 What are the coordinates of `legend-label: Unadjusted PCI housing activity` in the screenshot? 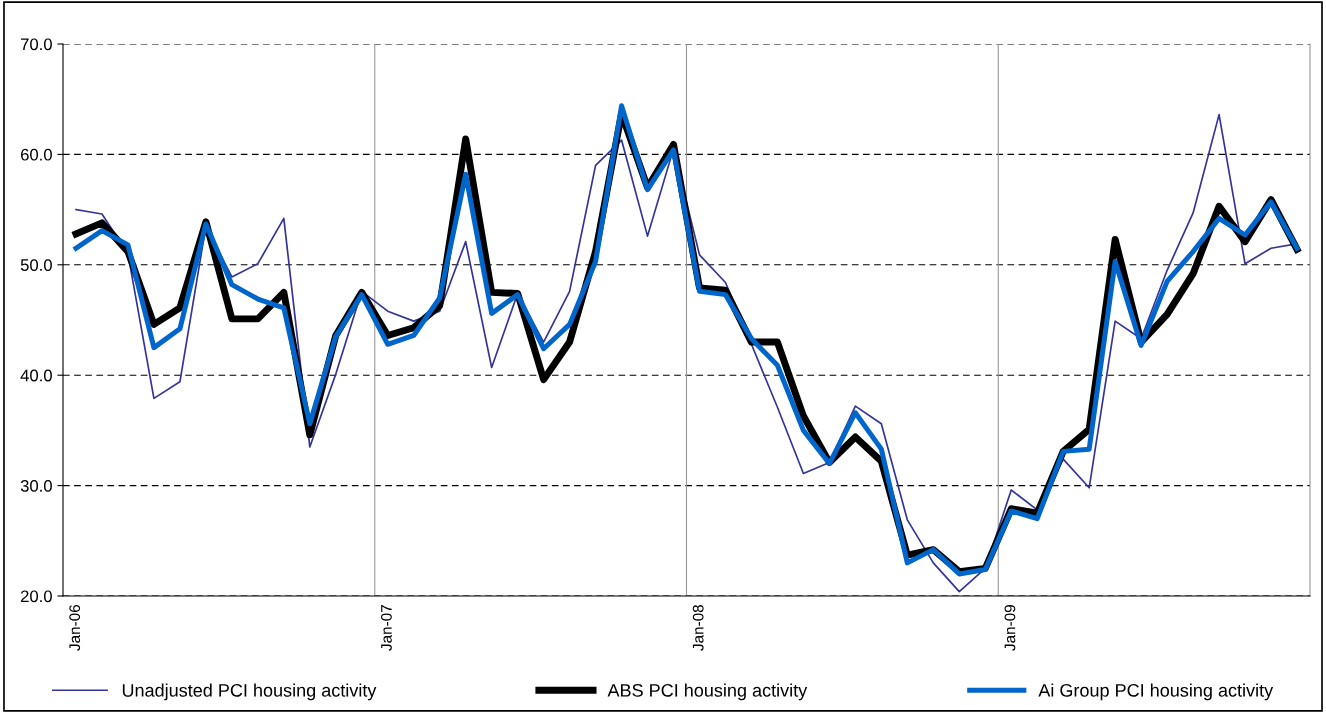 It's located at (249, 692).